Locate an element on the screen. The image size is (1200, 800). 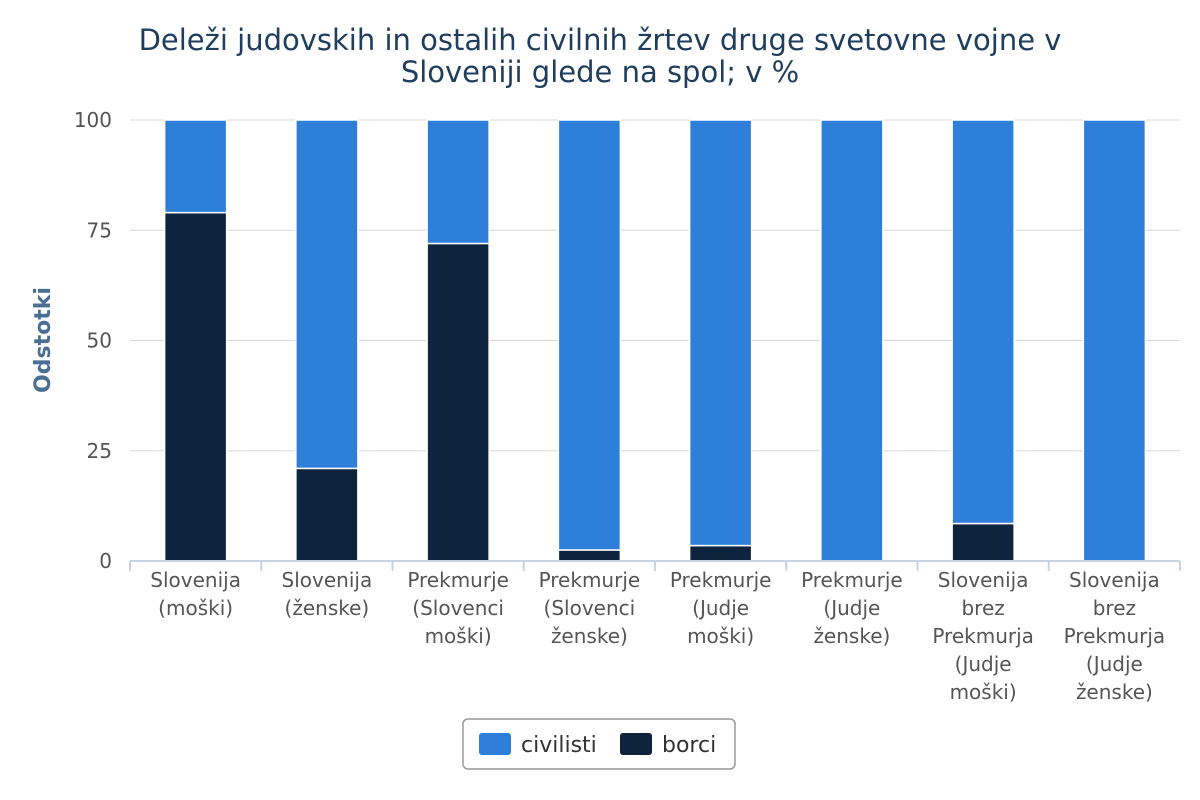
legend-label-civilisti: civilisti is located at coordinates (559, 745).